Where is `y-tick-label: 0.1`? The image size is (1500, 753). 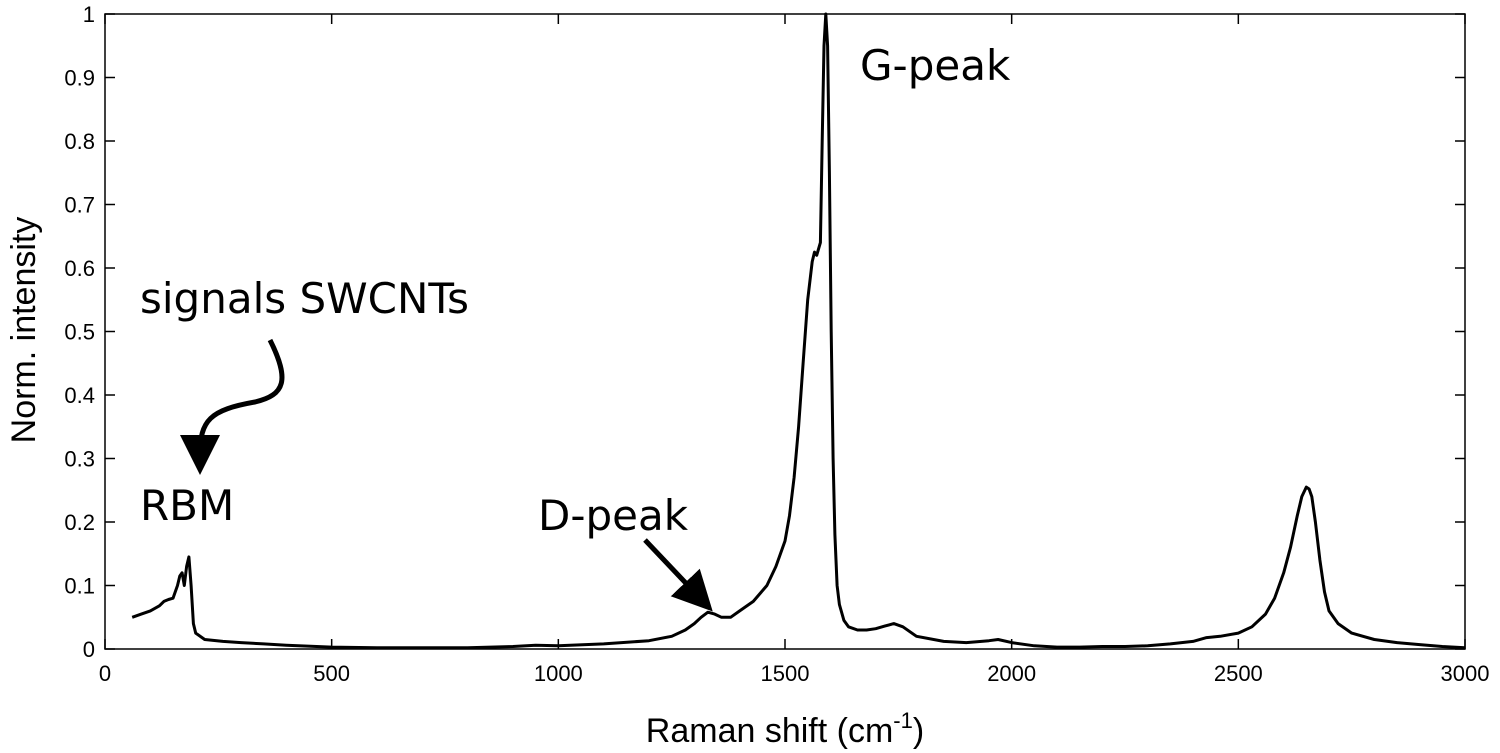 y-tick-label: 0.1 is located at coordinates (79, 586).